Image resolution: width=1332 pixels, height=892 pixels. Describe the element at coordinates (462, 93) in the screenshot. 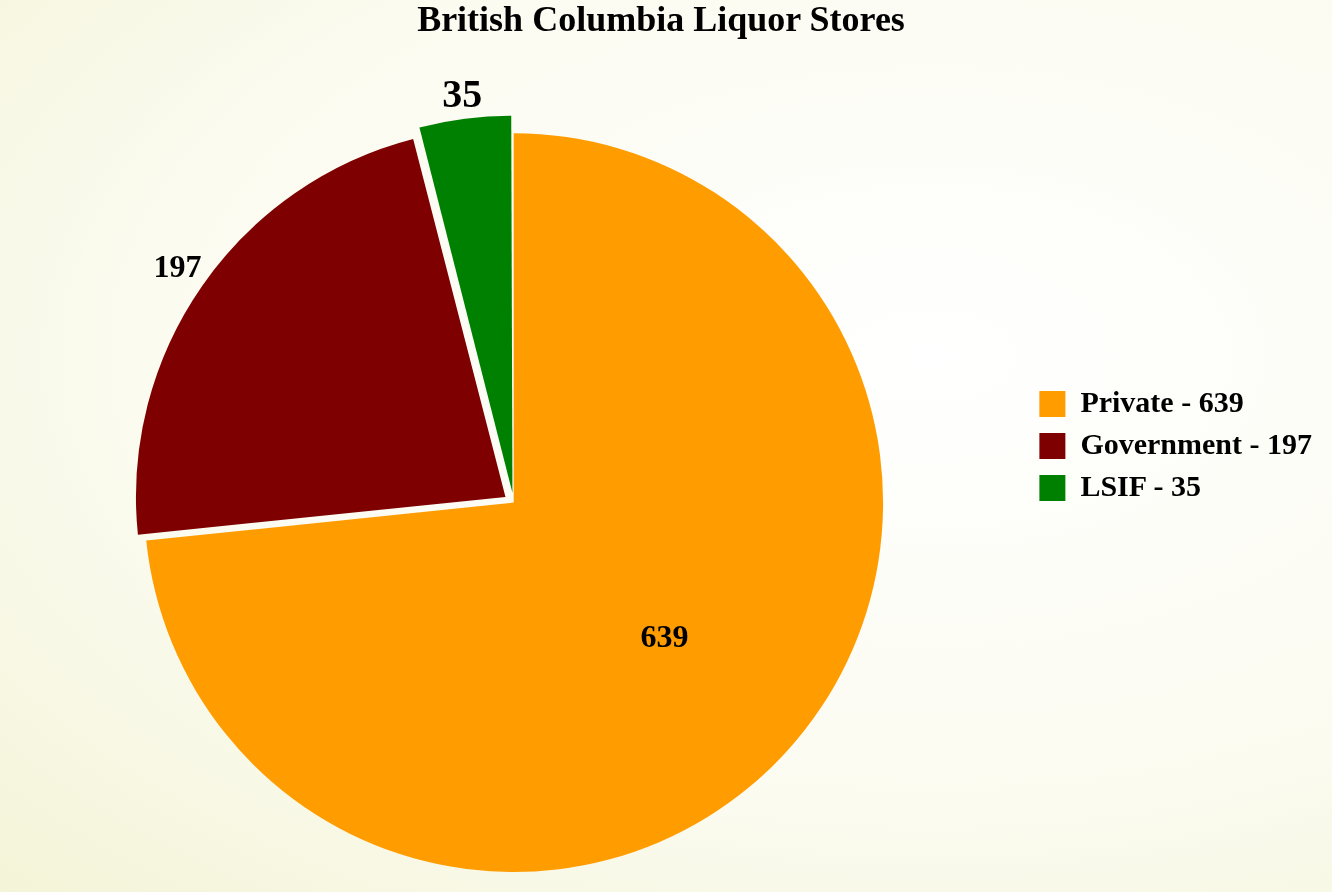

I see `data-label: 35` at that location.